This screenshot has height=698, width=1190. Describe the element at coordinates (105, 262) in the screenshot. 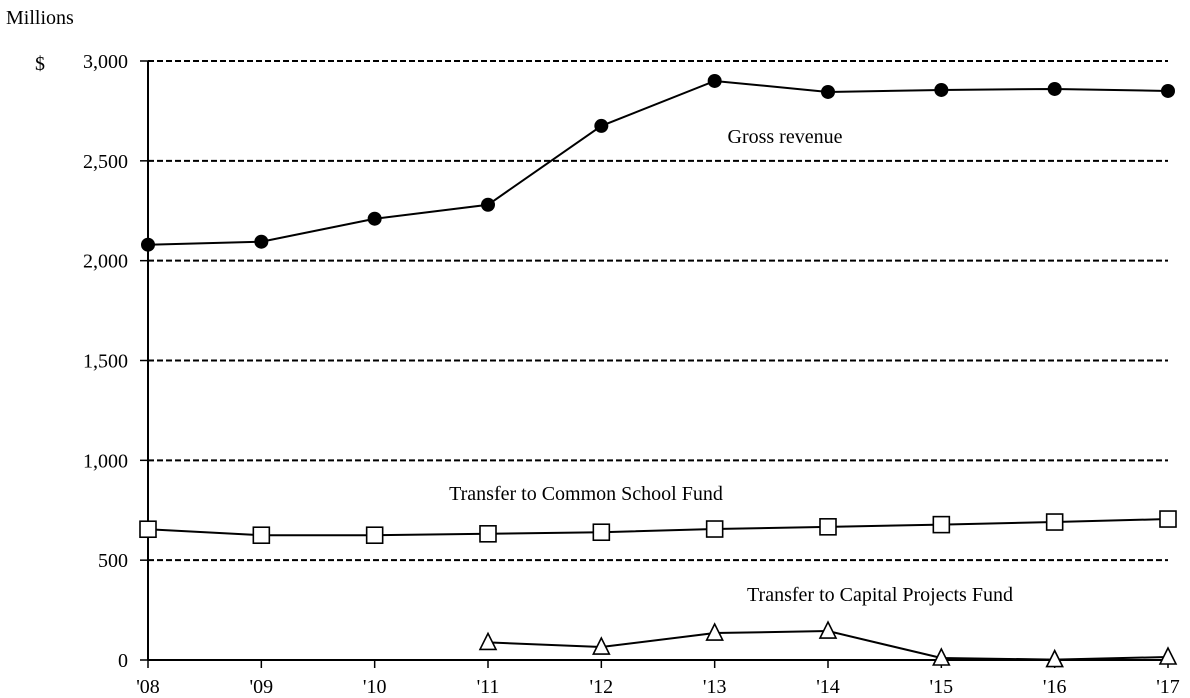

I see `y-tick-label: 2,000` at that location.